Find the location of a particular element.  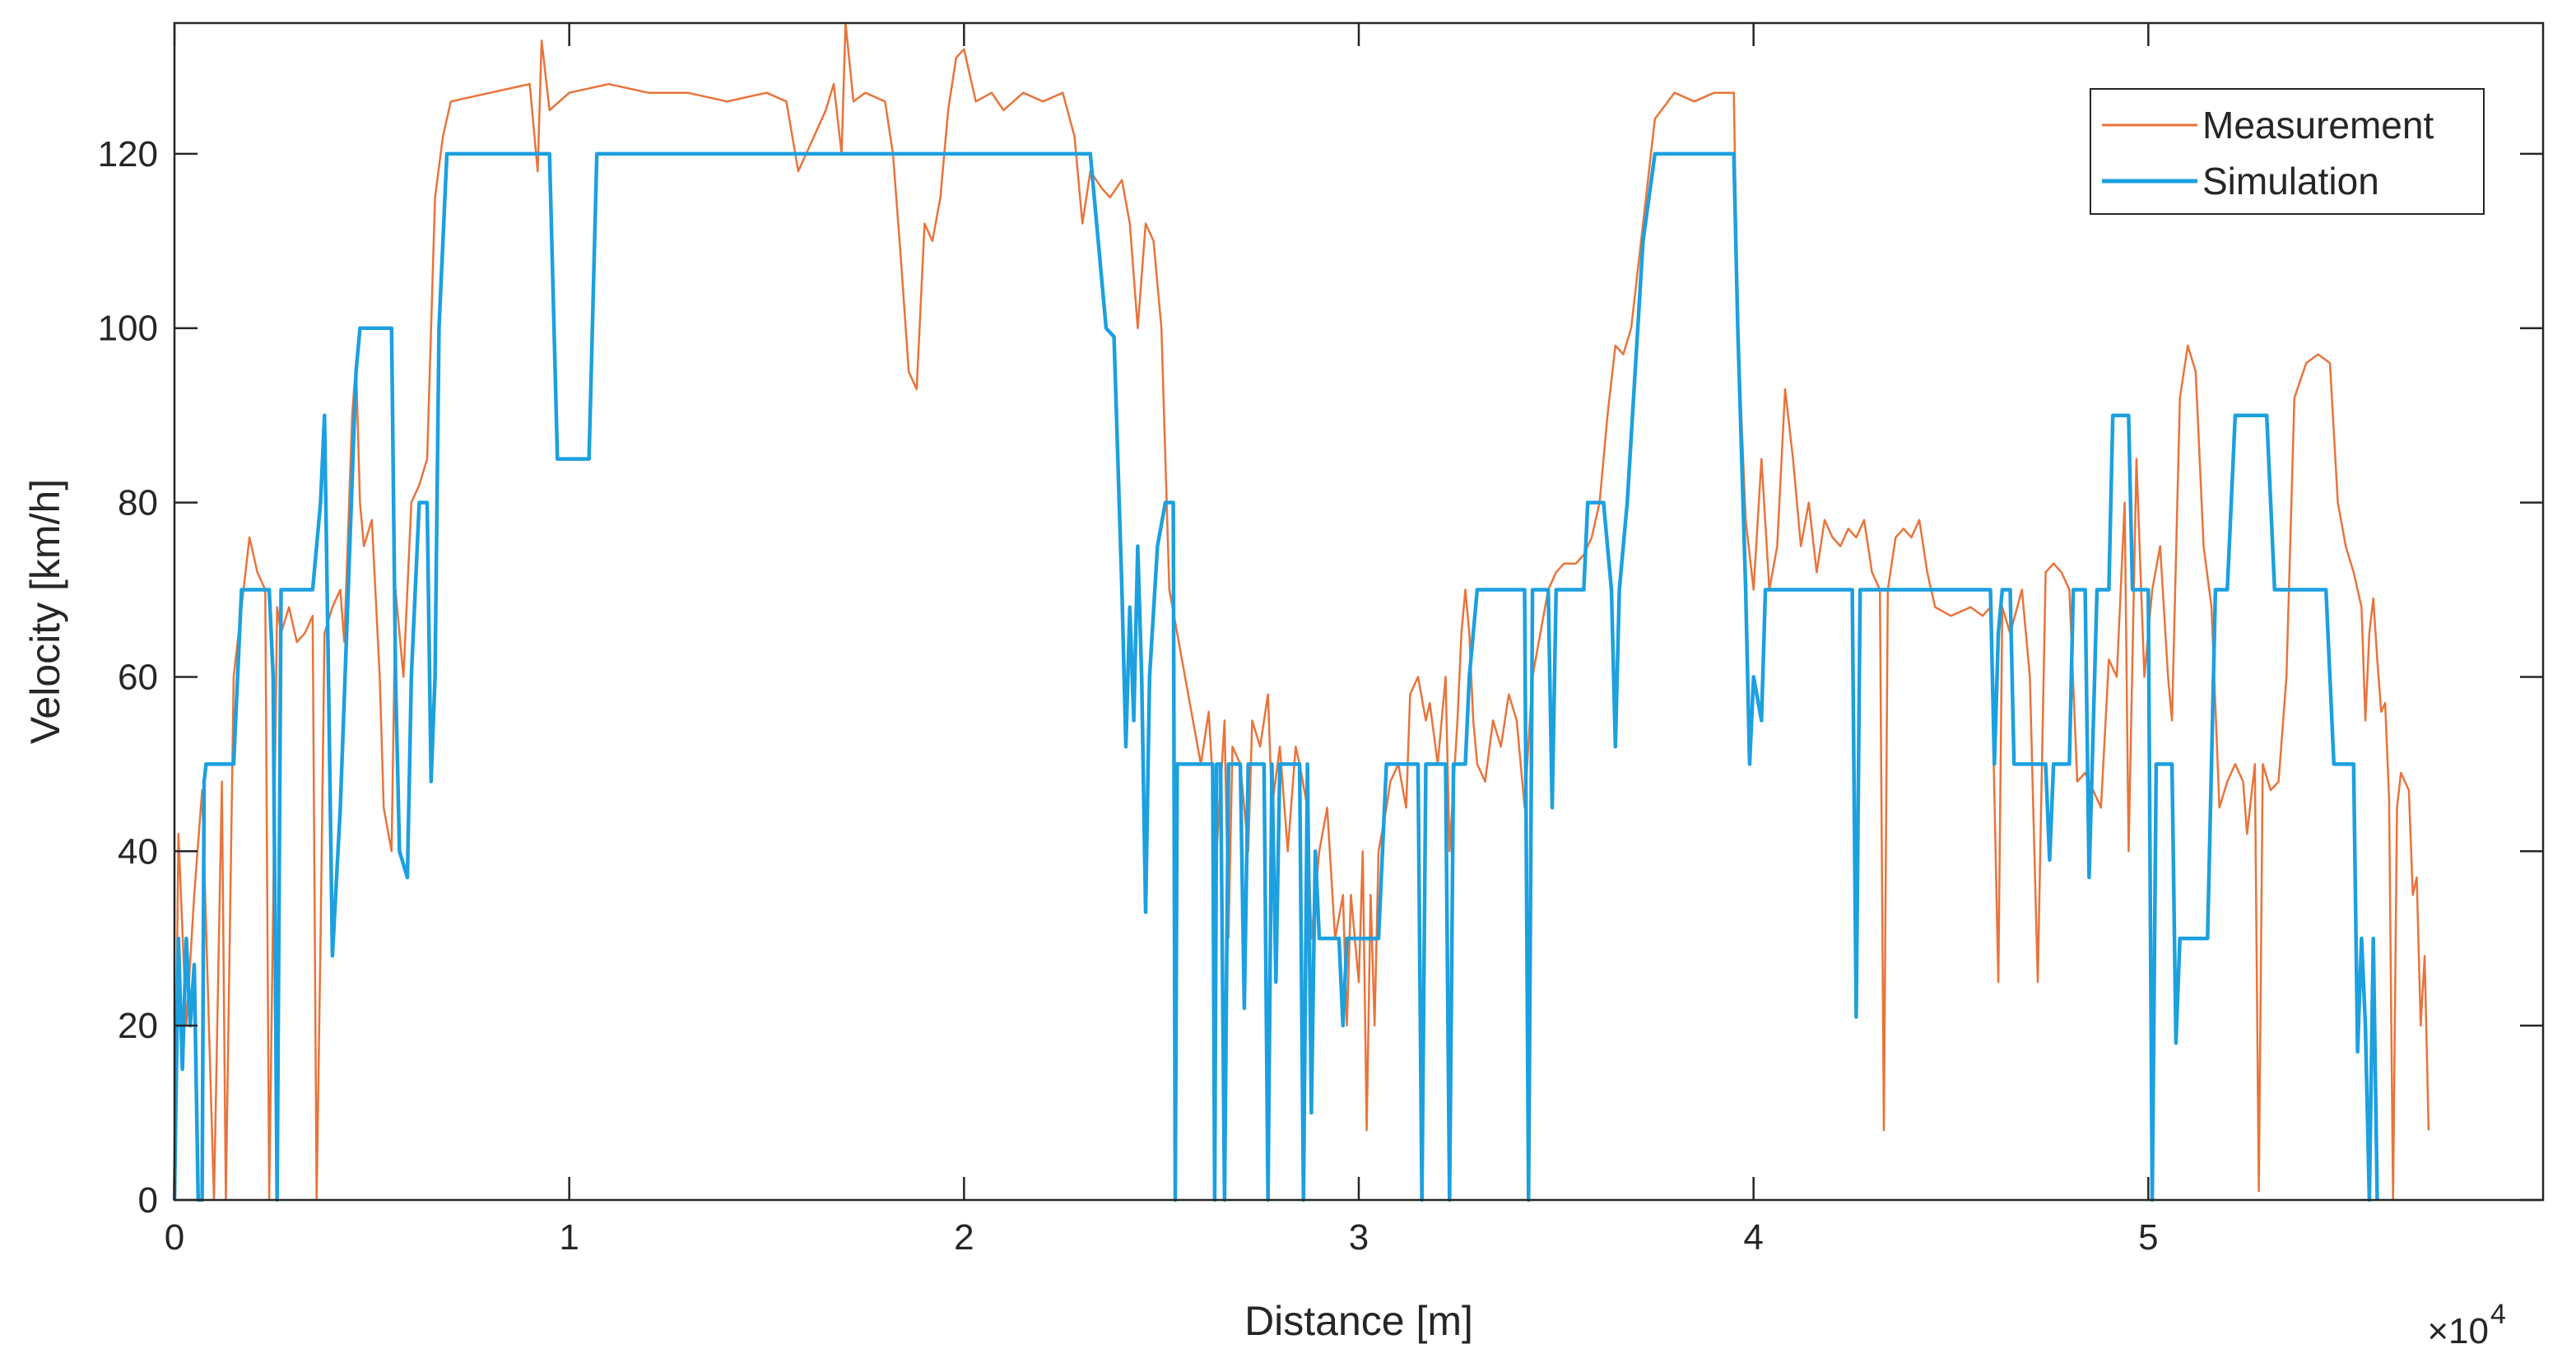

x-axis-exponent-base: ×10 is located at coordinates (2458, 1331).